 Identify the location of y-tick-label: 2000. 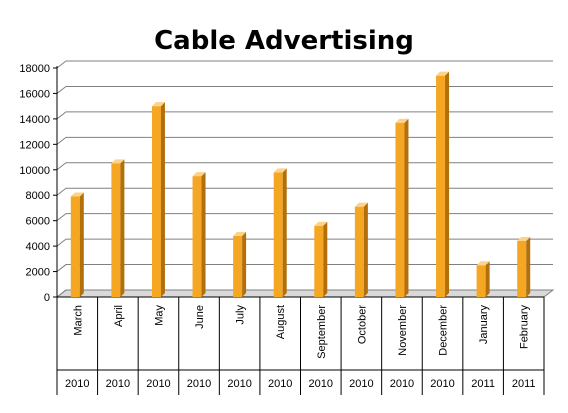
(38, 273).